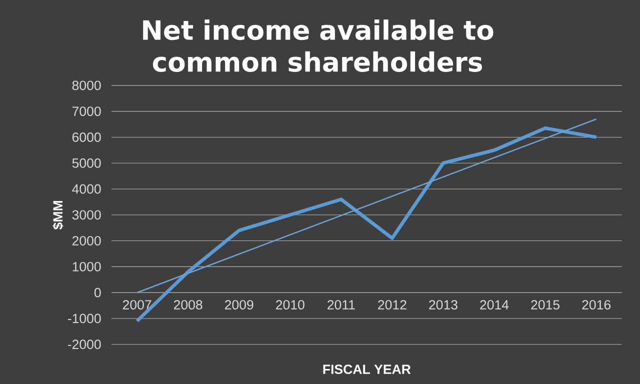 The height and width of the screenshot is (384, 640). What do you see at coordinates (290, 305) in the screenshot?
I see `x-tick-label: 2010` at bounding box center [290, 305].